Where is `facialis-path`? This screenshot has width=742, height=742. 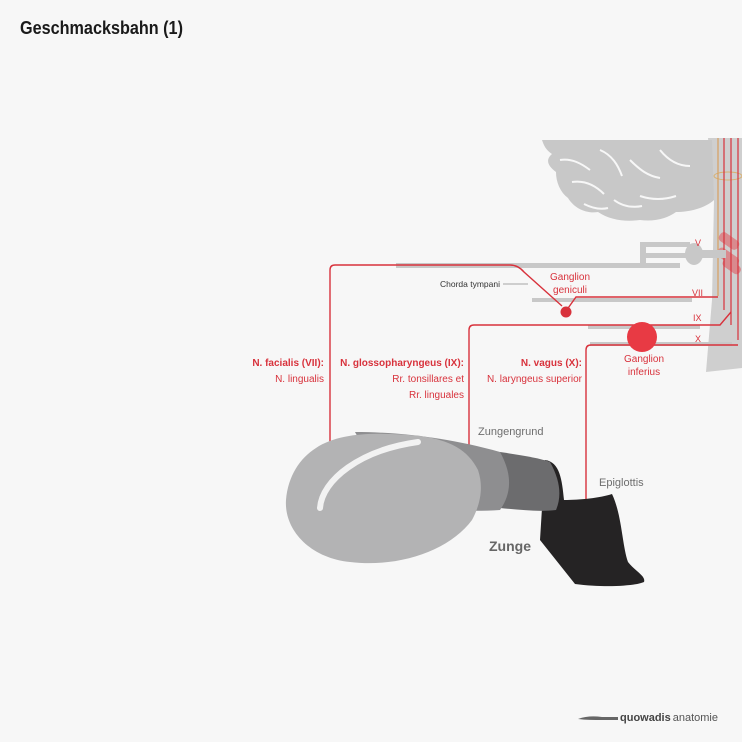
facialis-path is located at coordinates (446, 355).